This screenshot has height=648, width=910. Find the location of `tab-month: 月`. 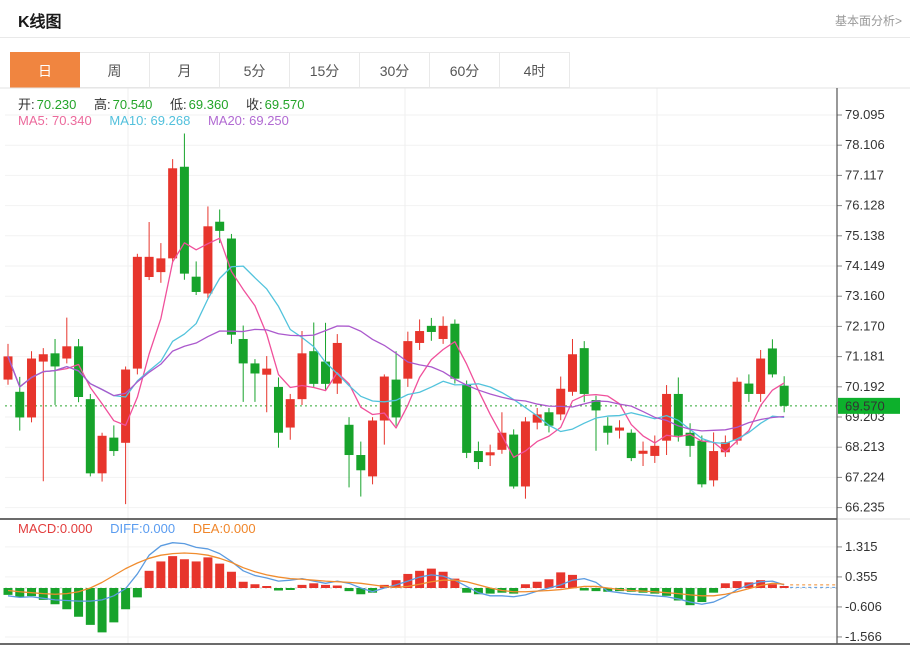

tab-month: 月 is located at coordinates (185, 70).